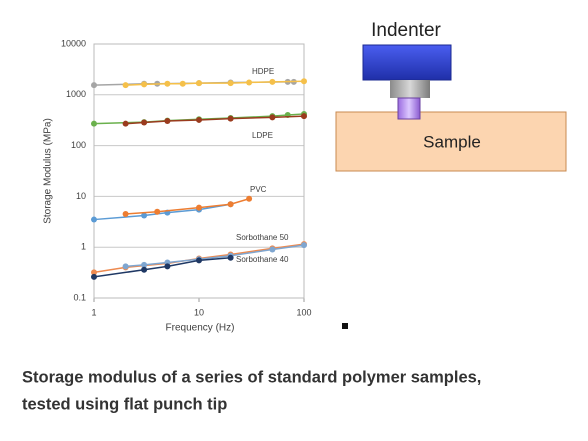  Describe the element at coordinates (262, 237) in the screenshot. I see `annotation: Sorbothane 50` at that location.